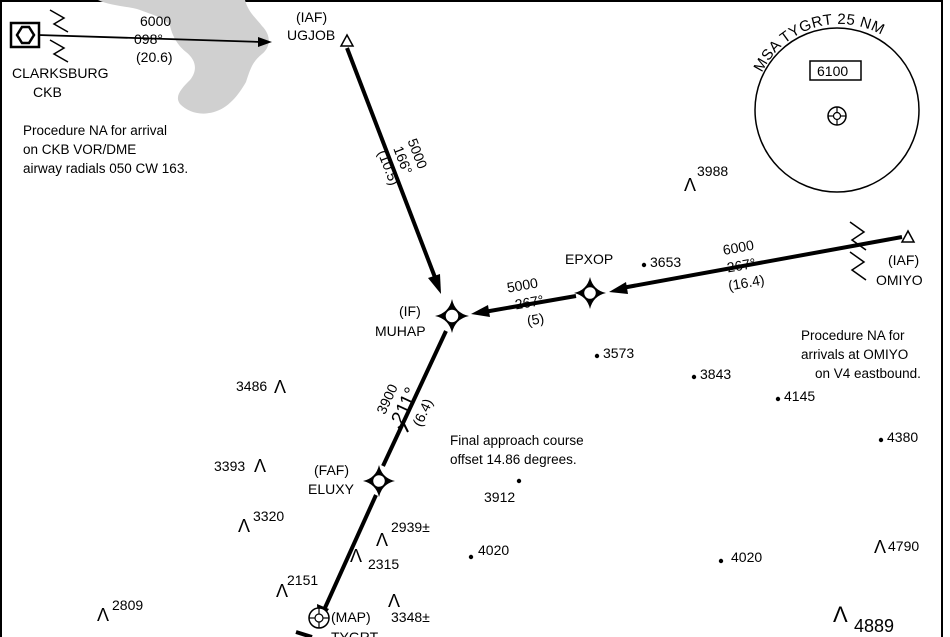 Image resolution: width=950 pixels, height=637 pixels. What do you see at coordinates (403, 427) in the screenshot?
I see `final-course-tick-icon` at bounding box center [403, 427].